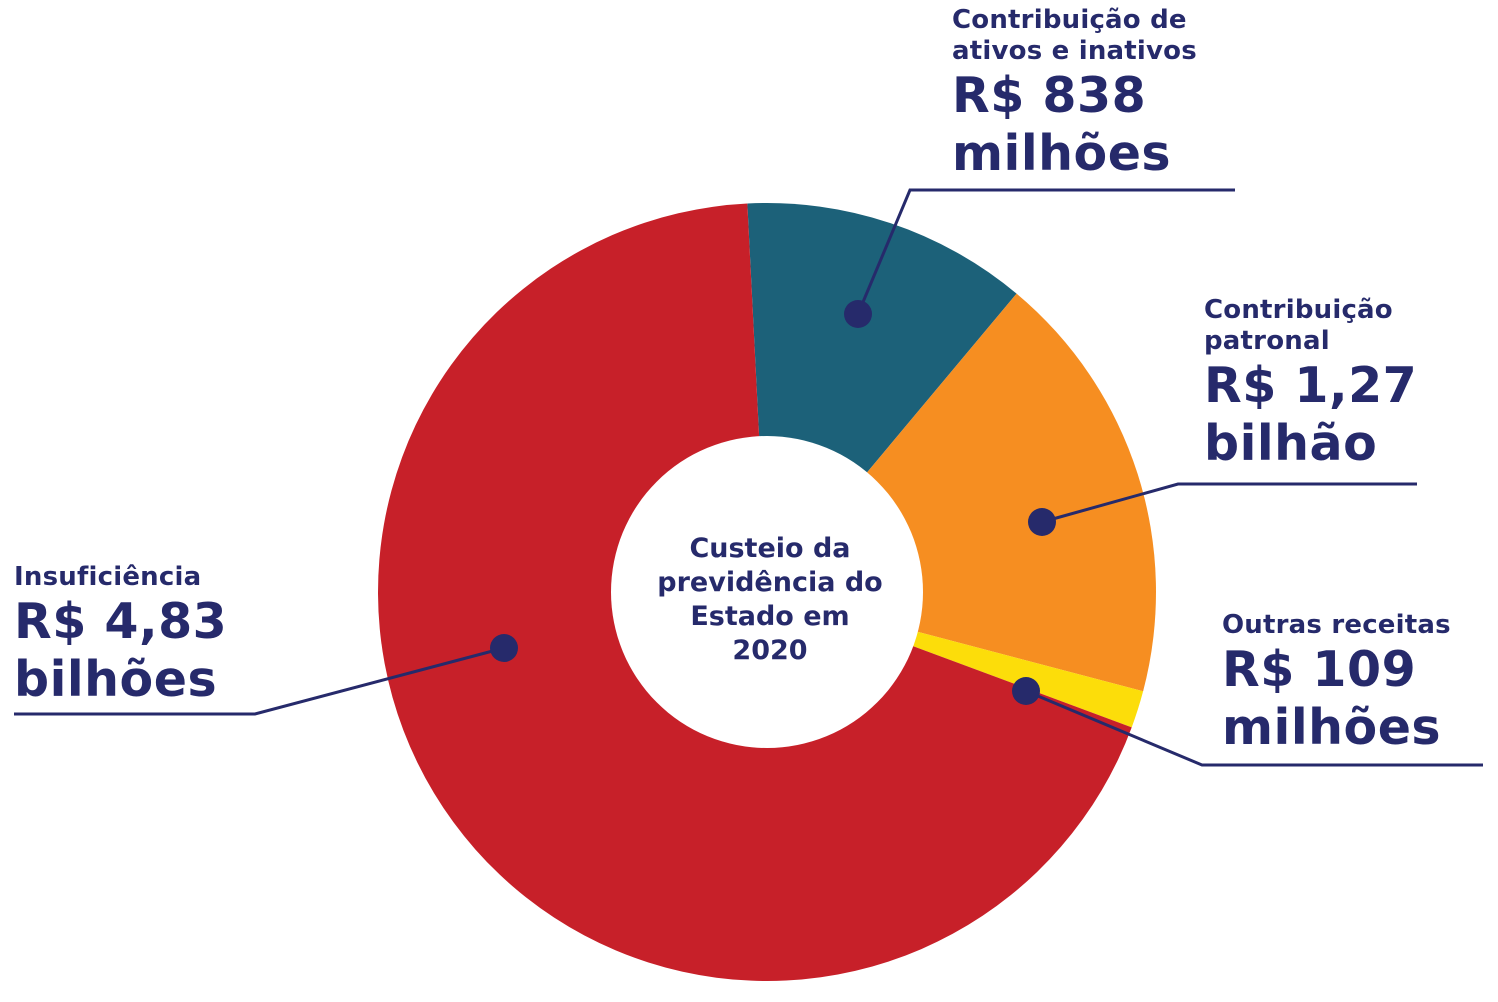 The width and height of the screenshot is (1498, 1002). What do you see at coordinates (770, 650) in the screenshot?
I see `center-title-line: 2020` at bounding box center [770, 650].